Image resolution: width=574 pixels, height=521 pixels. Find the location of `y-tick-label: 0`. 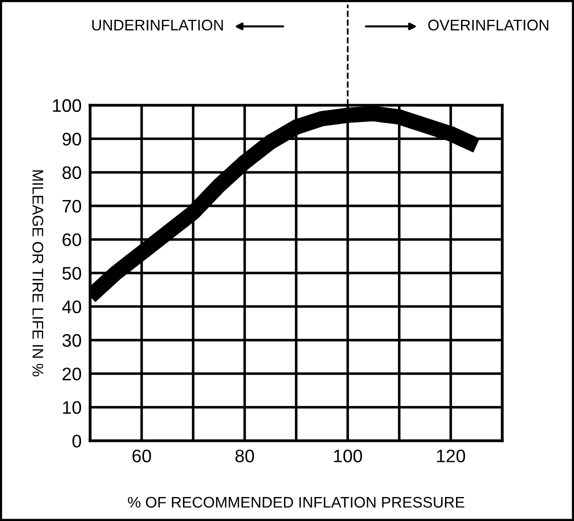

y-tick-label: 0 is located at coordinates (77, 441).